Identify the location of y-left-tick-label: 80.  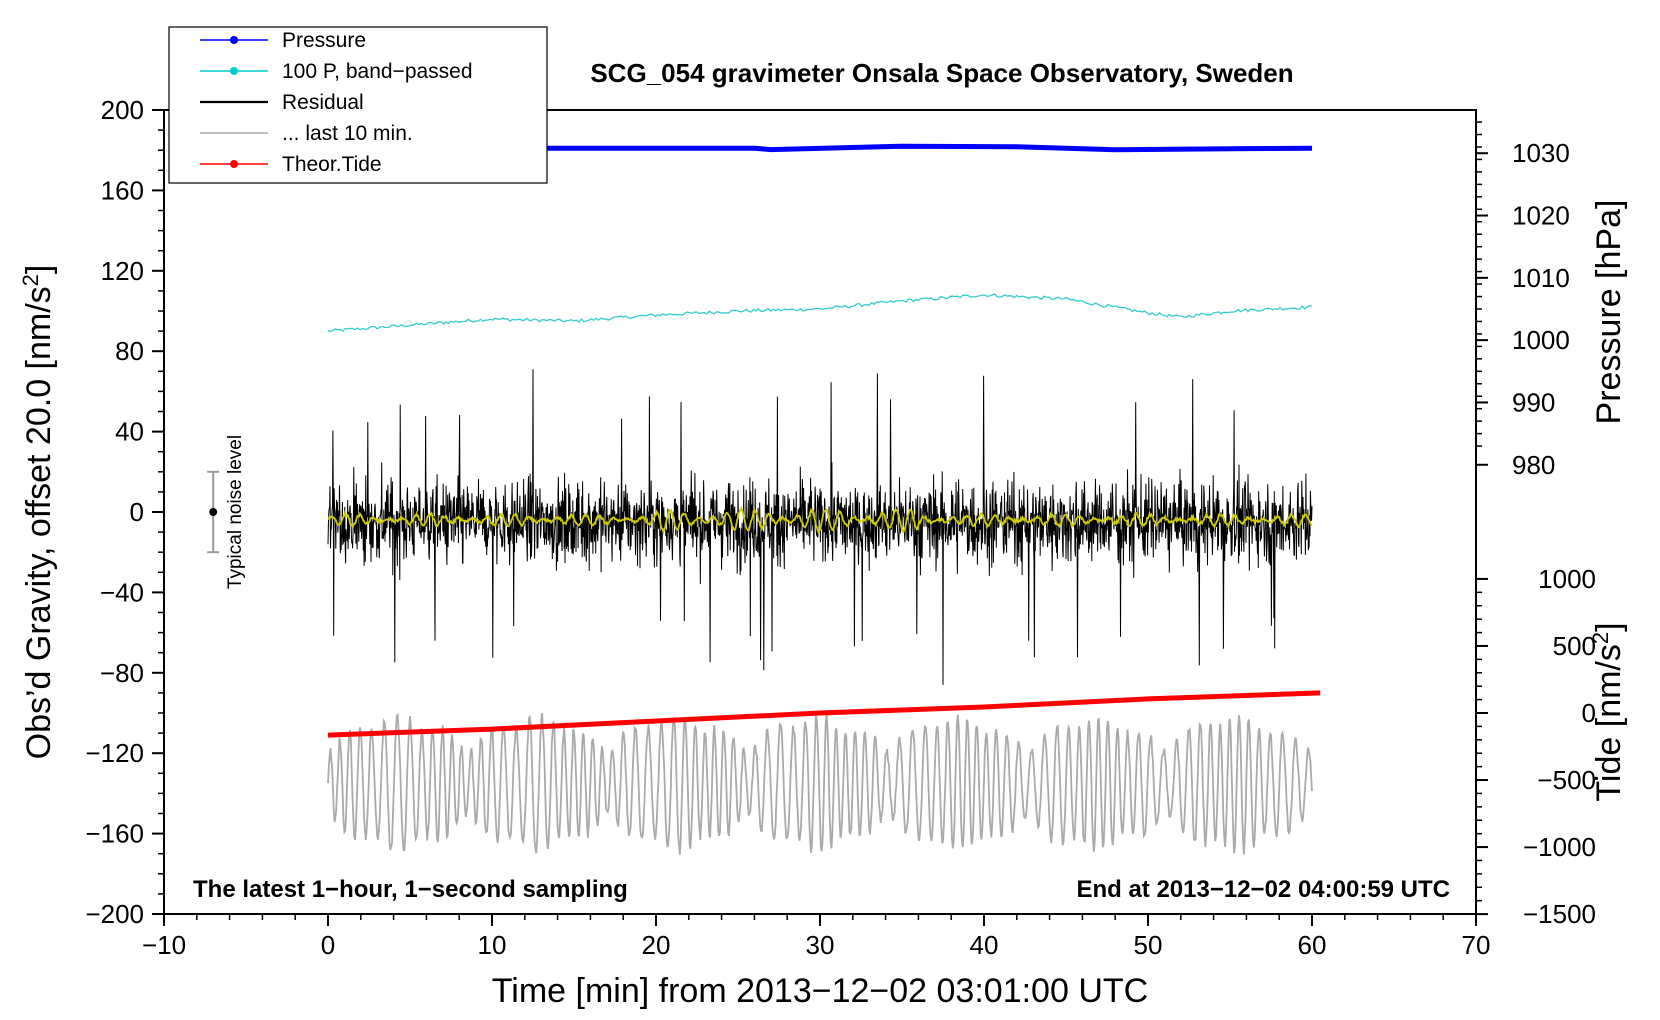
(129, 351).